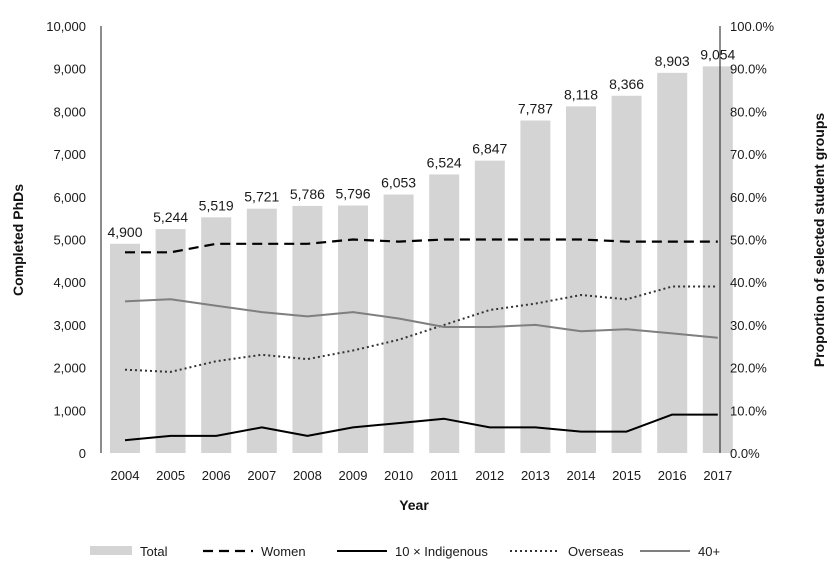  Describe the element at coordinates (111, 550) in the screenshot. I see `legend-swatch-total` at that location.